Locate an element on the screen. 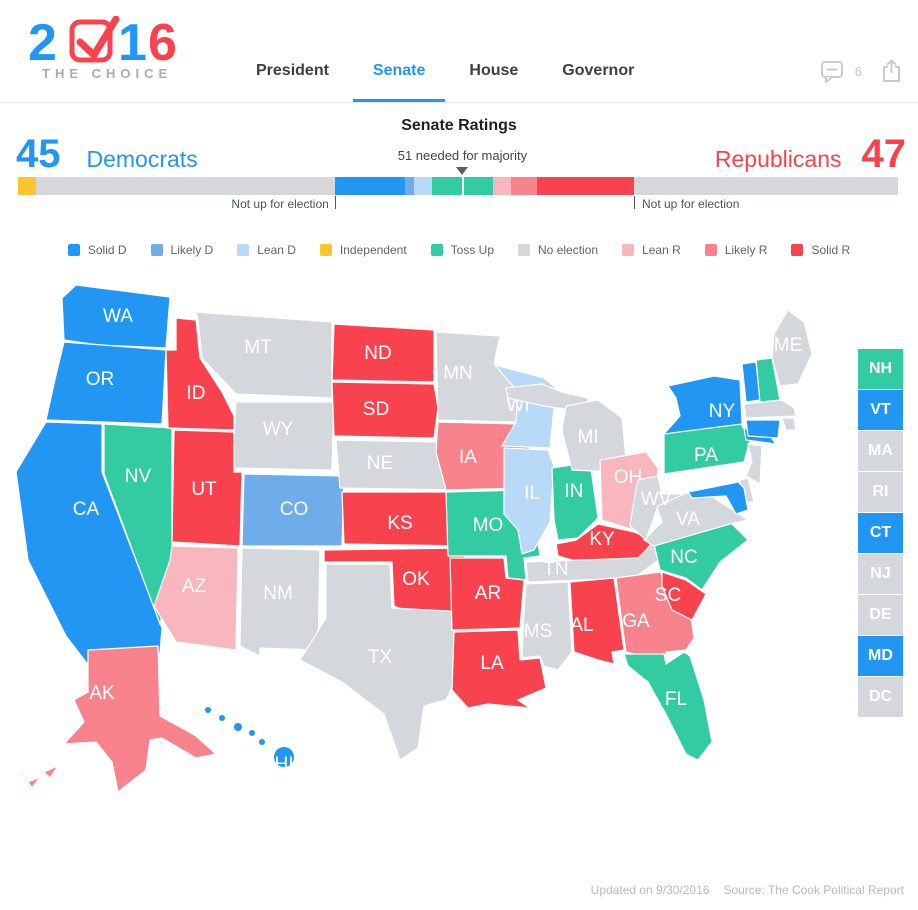 The height and width of the screenshot is (910, 918). state-MD is located at coordinates (718, 498).